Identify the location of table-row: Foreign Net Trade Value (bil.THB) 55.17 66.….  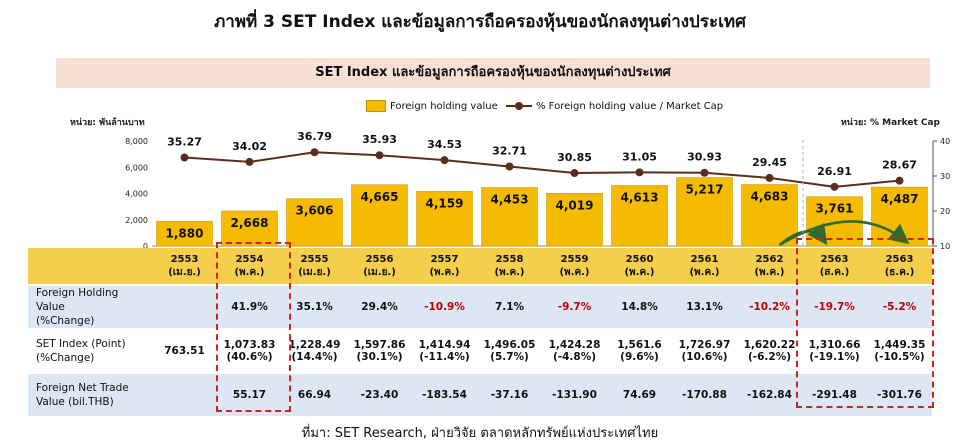
(480, 394).